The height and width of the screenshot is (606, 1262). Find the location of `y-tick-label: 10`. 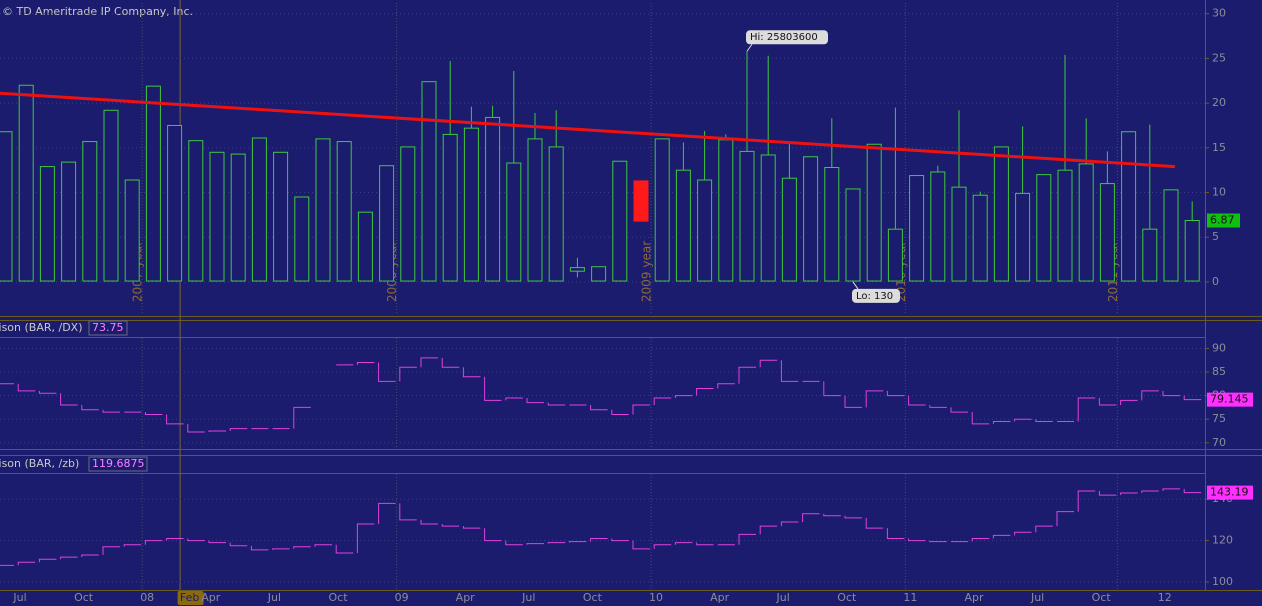

y-tick-label: 10 is located at coordinates (1219, 192).